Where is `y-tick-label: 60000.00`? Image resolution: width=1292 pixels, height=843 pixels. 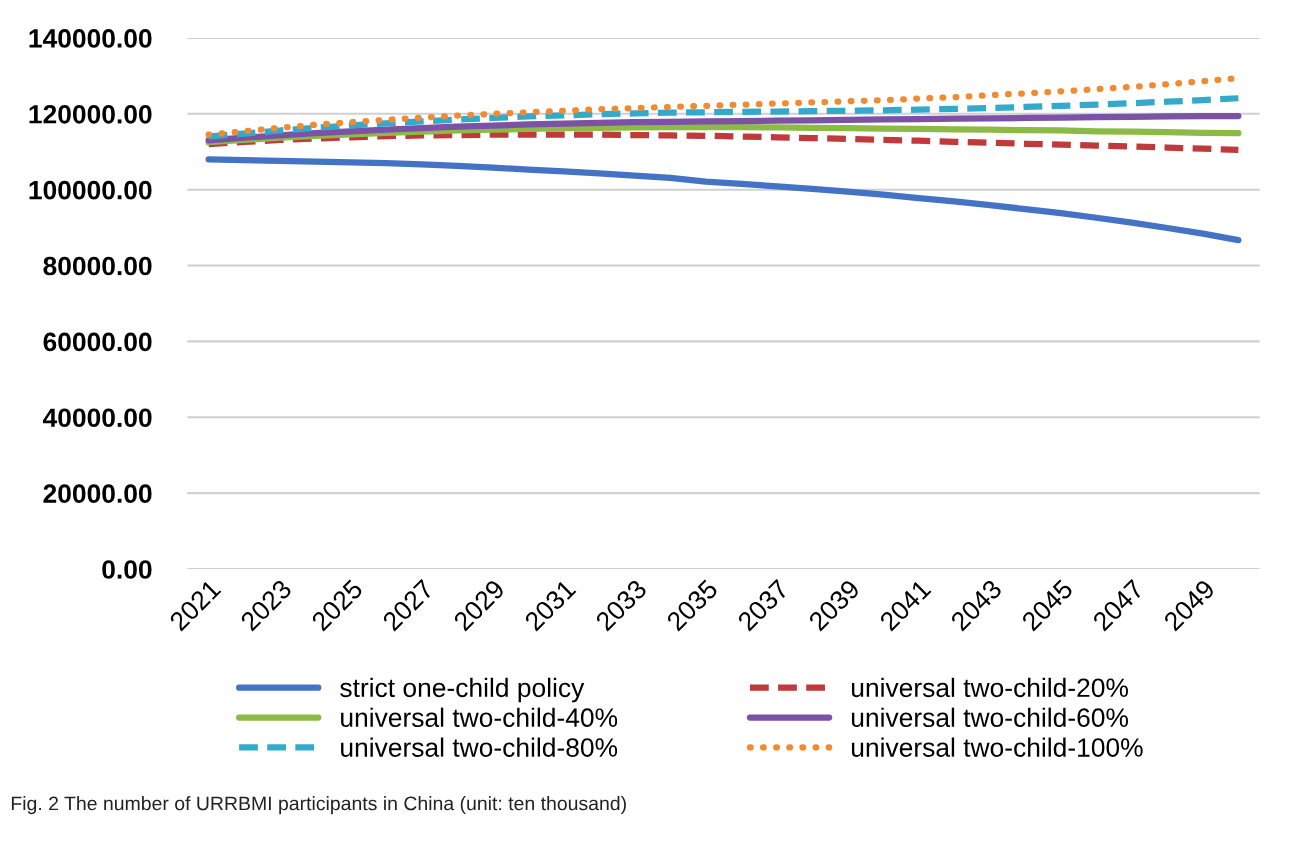
y-tick-label: 60000.00 is located at coordinates (97, 342).